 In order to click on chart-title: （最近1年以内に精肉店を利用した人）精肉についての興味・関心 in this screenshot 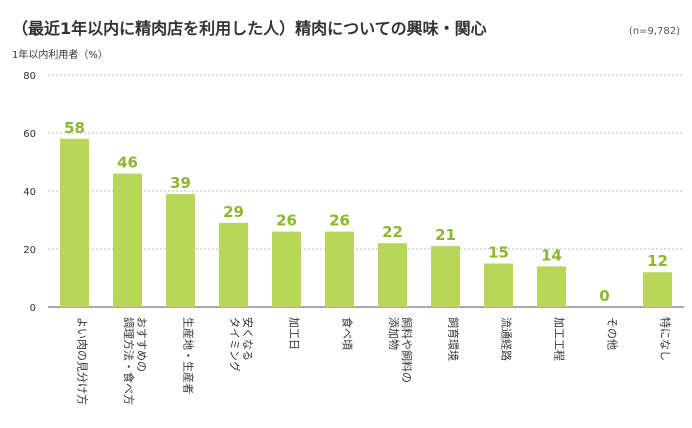, I will do `click(249, 28)`.